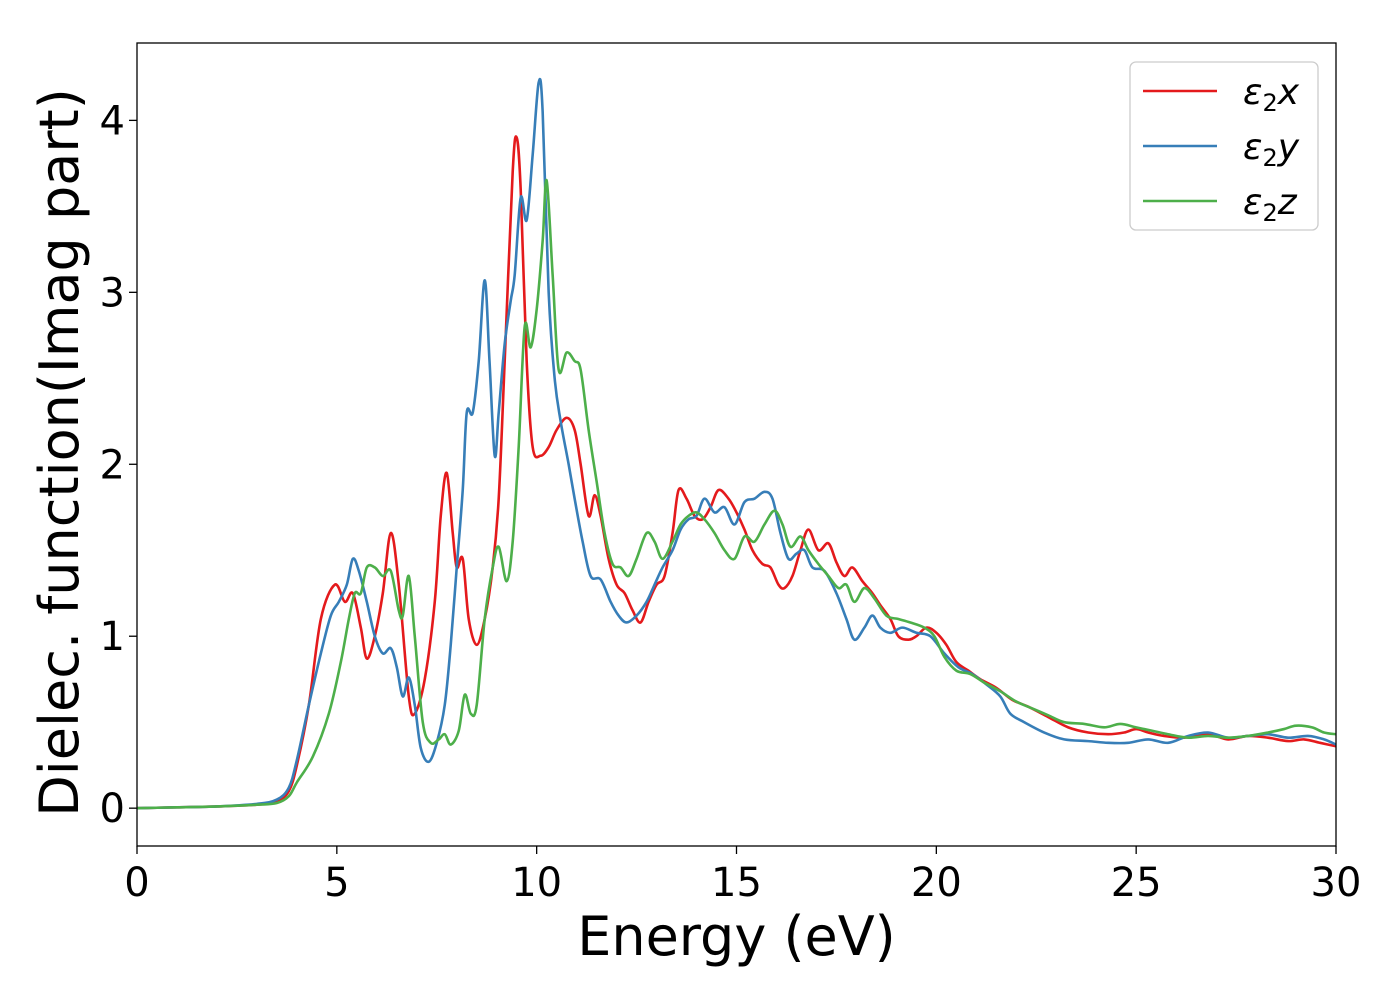 Image resolution: width=1400 pixels, height=1000 pixels. What do you see at coordinates (936, 883) in the screenshot?
I see `x-tick-label: 20` at bounding box center [936, 883].